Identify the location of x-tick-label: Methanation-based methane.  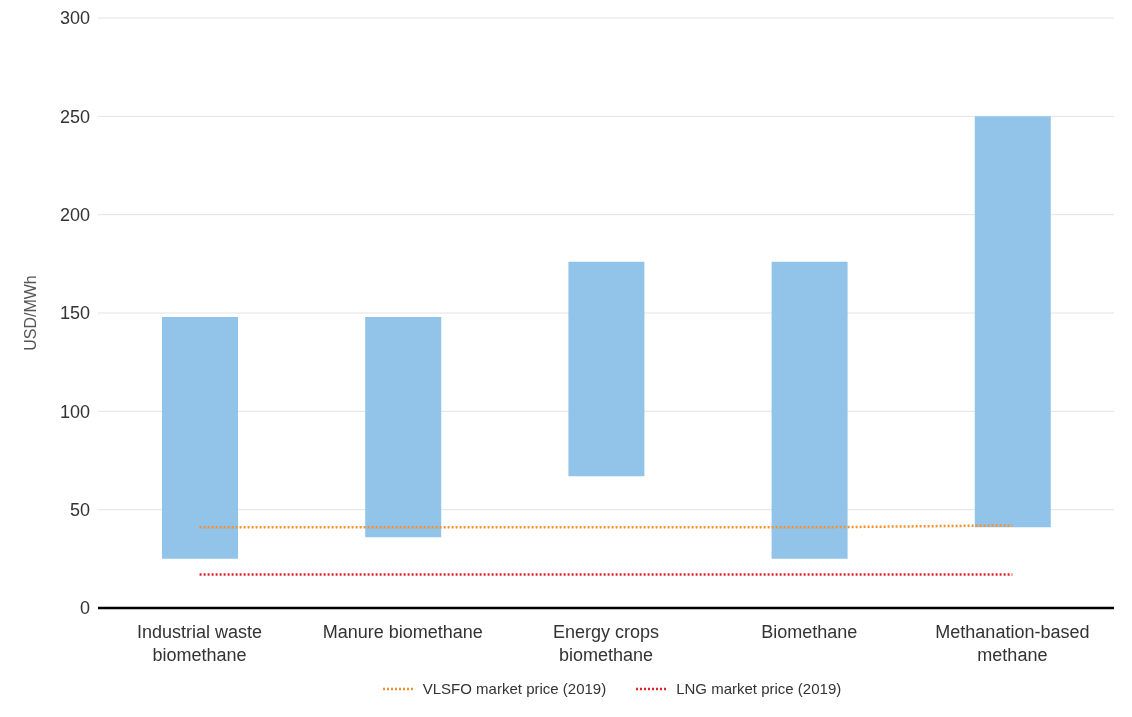
(1012, 643).